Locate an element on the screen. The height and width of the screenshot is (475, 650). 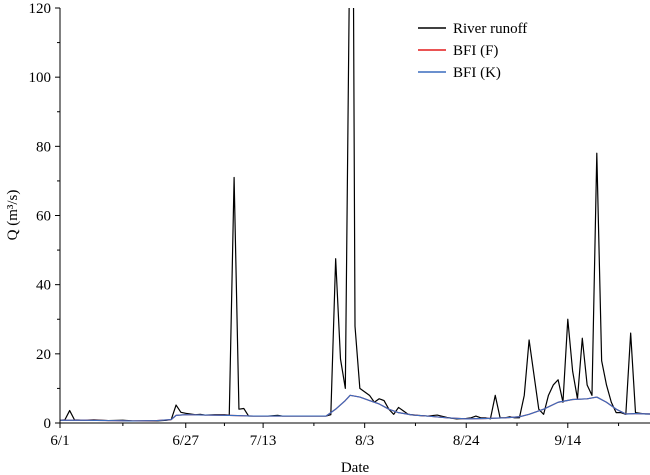
y-tick-label: 40 is located at coordinates (43, 286).